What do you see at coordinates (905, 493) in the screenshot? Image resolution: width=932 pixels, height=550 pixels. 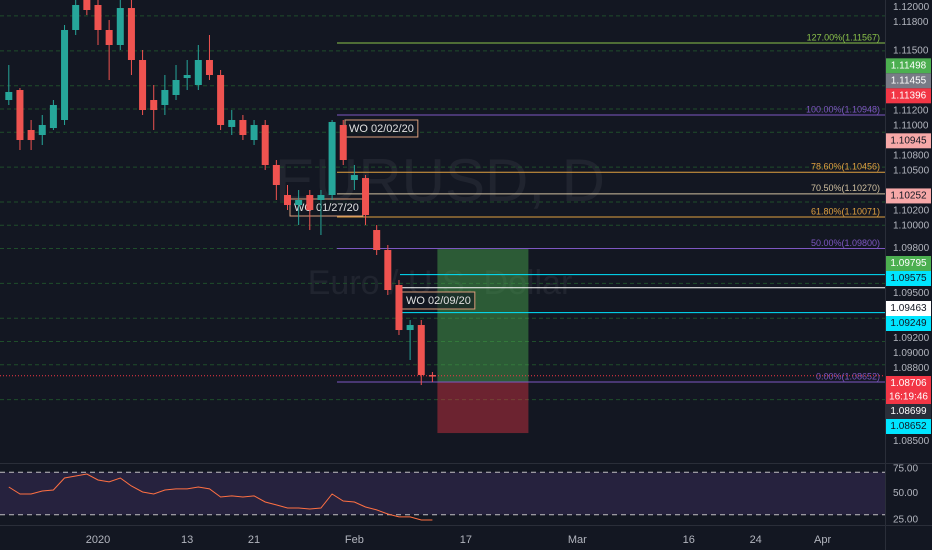 I see `rsi-tick-label: 50.00` at bounding box center [905, 493].